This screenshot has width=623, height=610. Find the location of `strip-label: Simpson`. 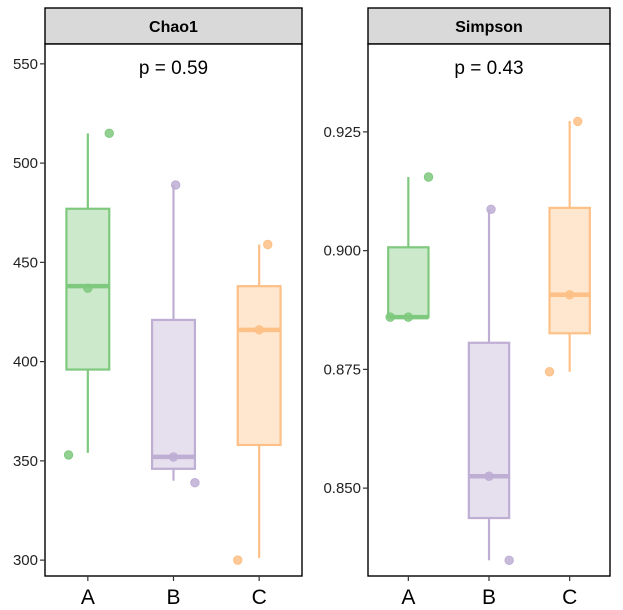

strip-label: Simpson is located at coordinates (489, 27).